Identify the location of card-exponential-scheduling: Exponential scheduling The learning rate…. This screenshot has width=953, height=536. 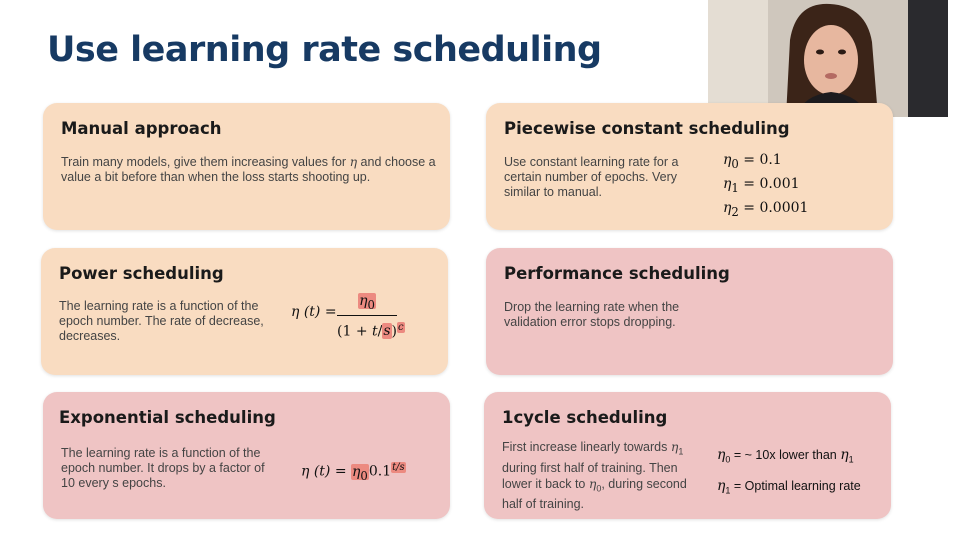
(246, 455).